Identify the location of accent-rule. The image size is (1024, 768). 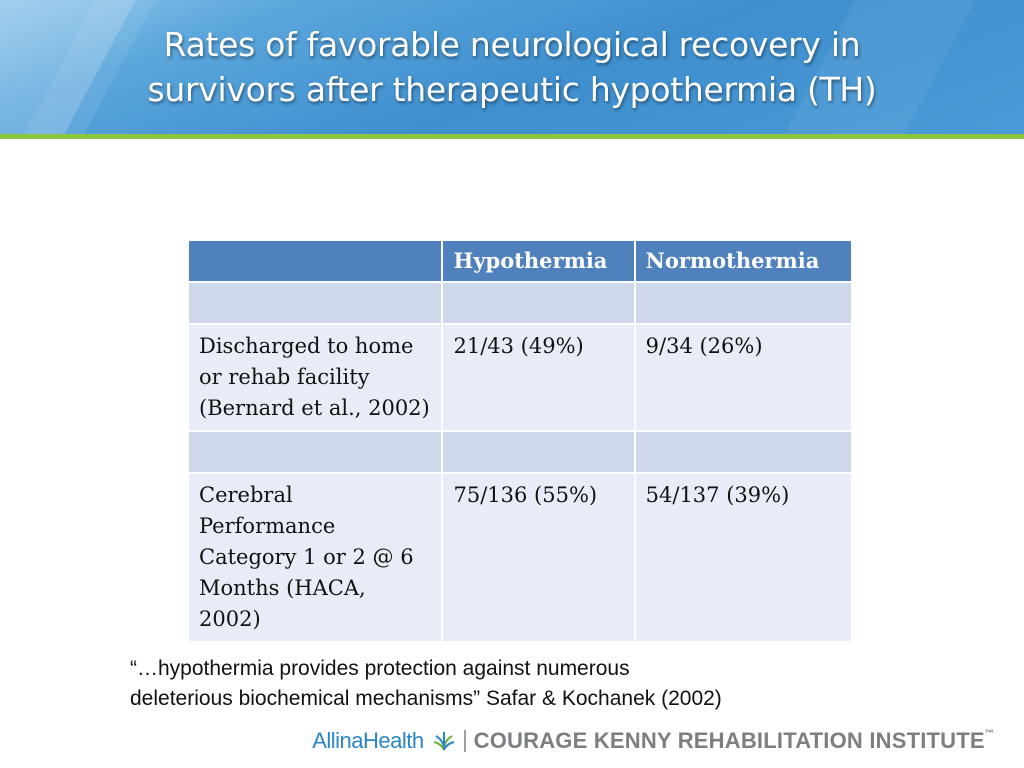
(512, 136).